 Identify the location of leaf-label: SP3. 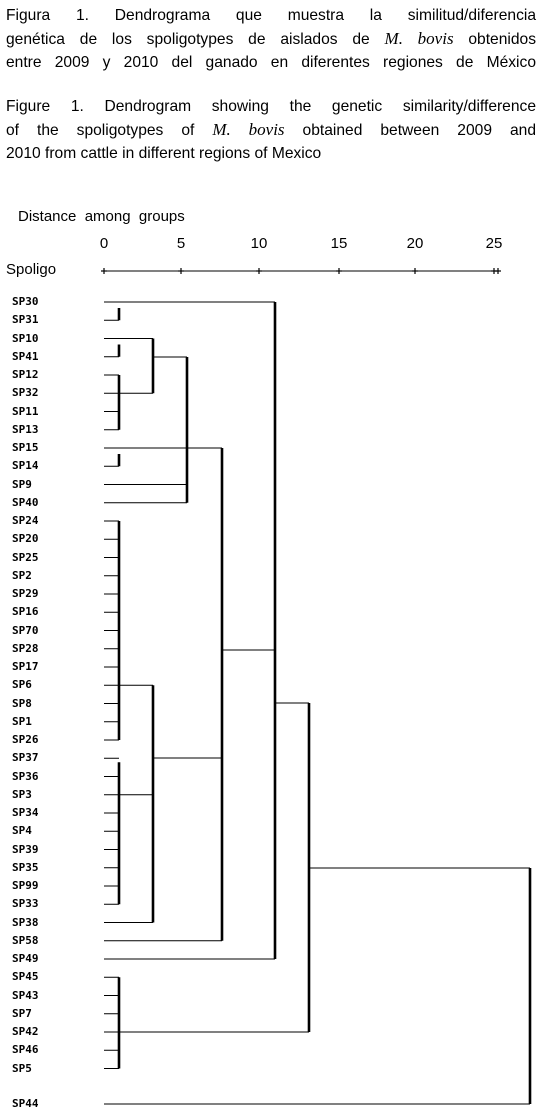
(22, 794).